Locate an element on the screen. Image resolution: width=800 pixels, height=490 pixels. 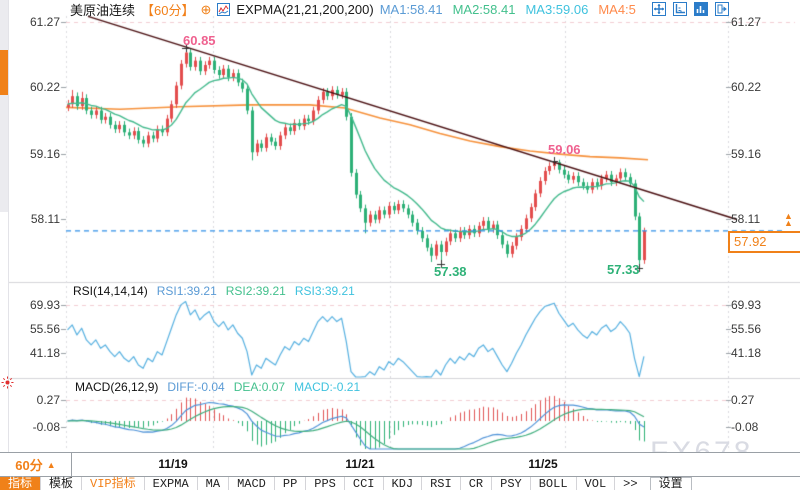
toolbar-item-: >> is located at coordinates (629, 483).